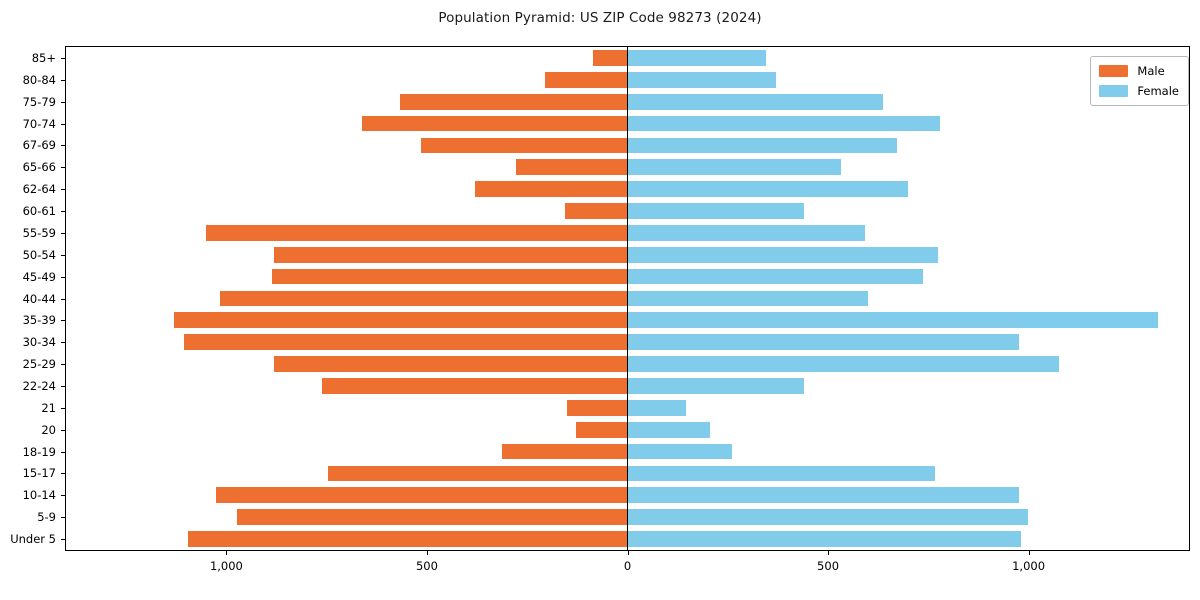  Describe the element at coordinates (39, 364) in the screenshot. I see `y-axis-tick-label: 25-29` at that location.